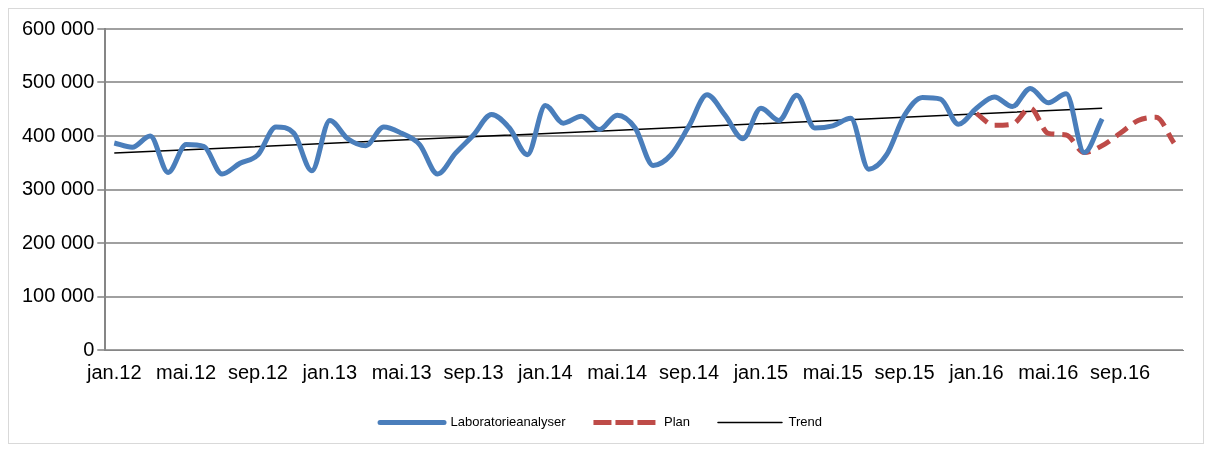 This screenshot has height=452, width=1212. I want to click on y-tick-label: 500 000, so click(58, 81).